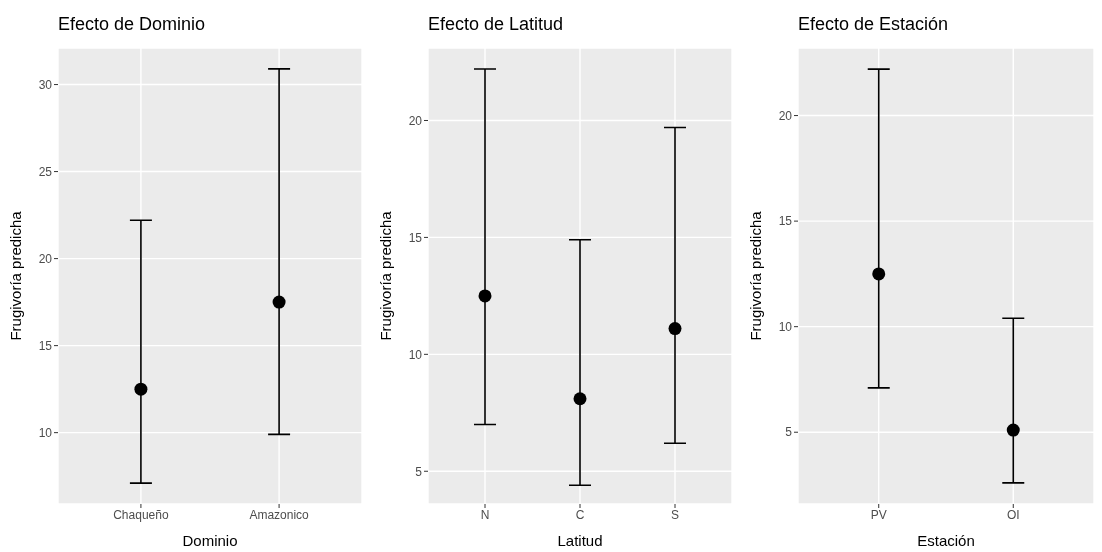 Image resolution: width=1102 pixels, height=552 pixels. I want to click on x-axis-title: Estación, so click(946, 540).